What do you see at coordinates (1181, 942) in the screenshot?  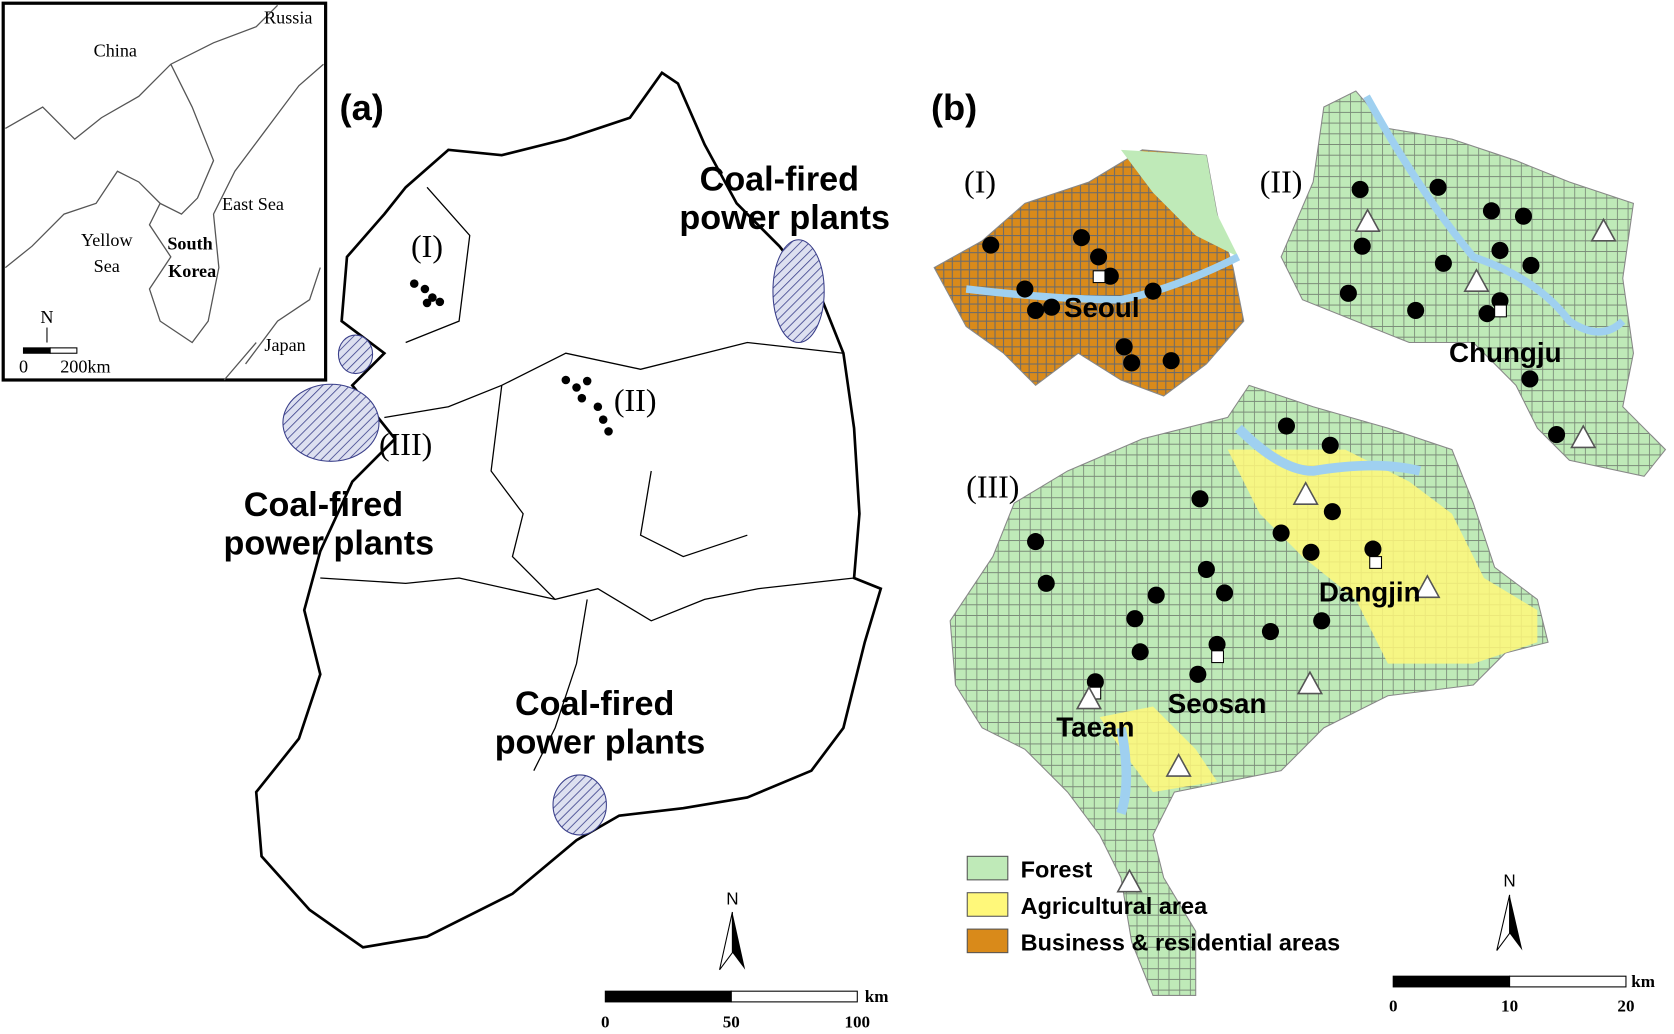 I see `legend-label: Business & residential areas` at bounding box center [1181, 942].